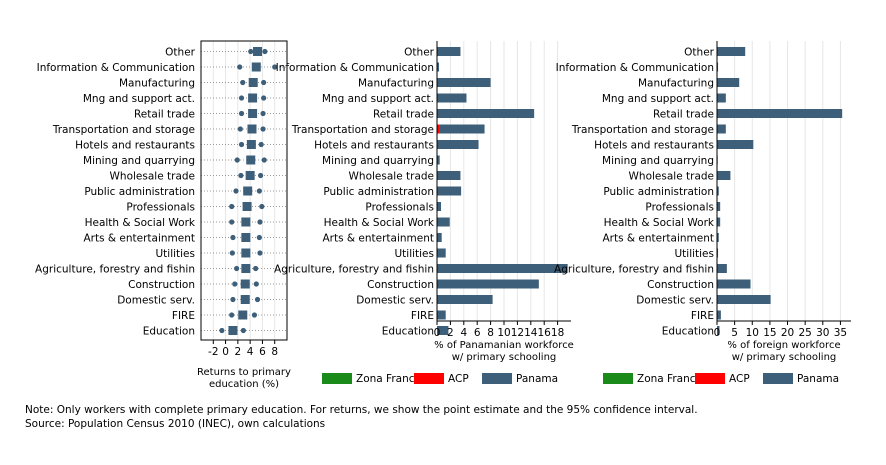  What do you see at coordinates (784, 357) in the screenshot?
I see `x-axis-title: w/ primary schooling` at bounding box center [784, 357].